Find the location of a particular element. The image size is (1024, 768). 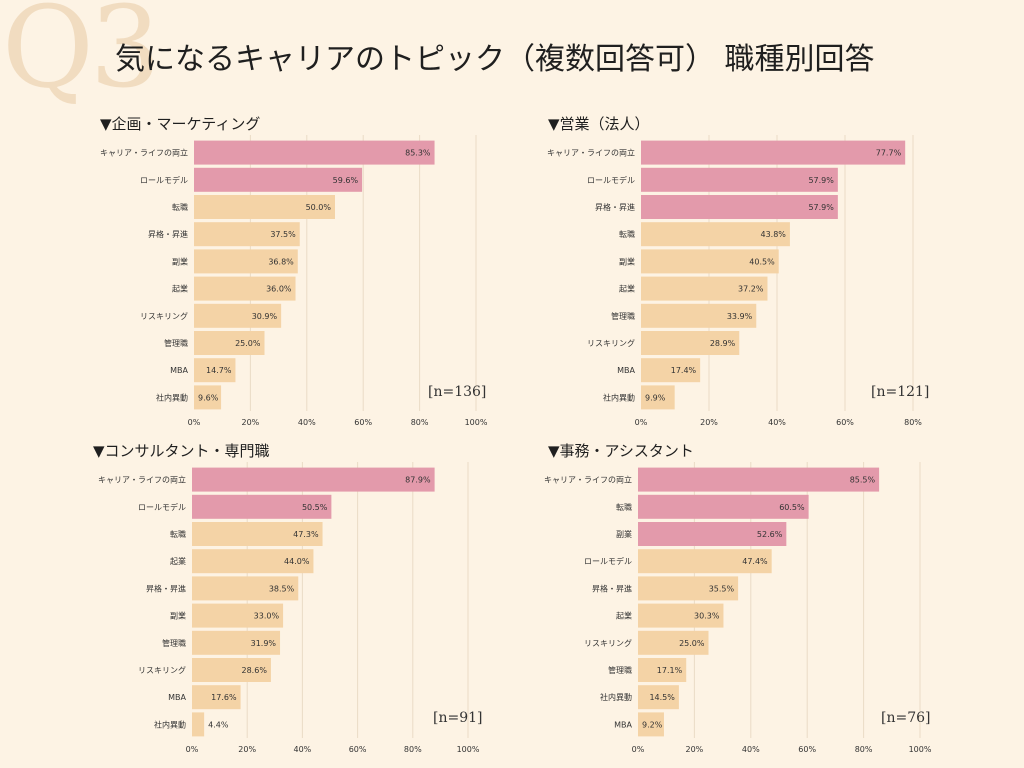

value-label: 77.7% is located at coordinates (889, 153).